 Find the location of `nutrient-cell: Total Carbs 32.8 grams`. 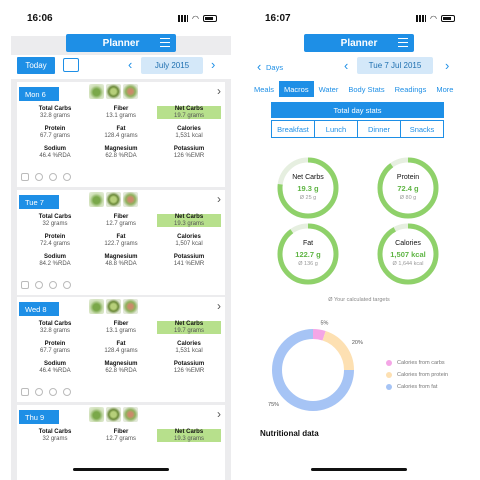

nutrient-cell: Total Carbs 32.8 grams is located at coordinates (55, 112).